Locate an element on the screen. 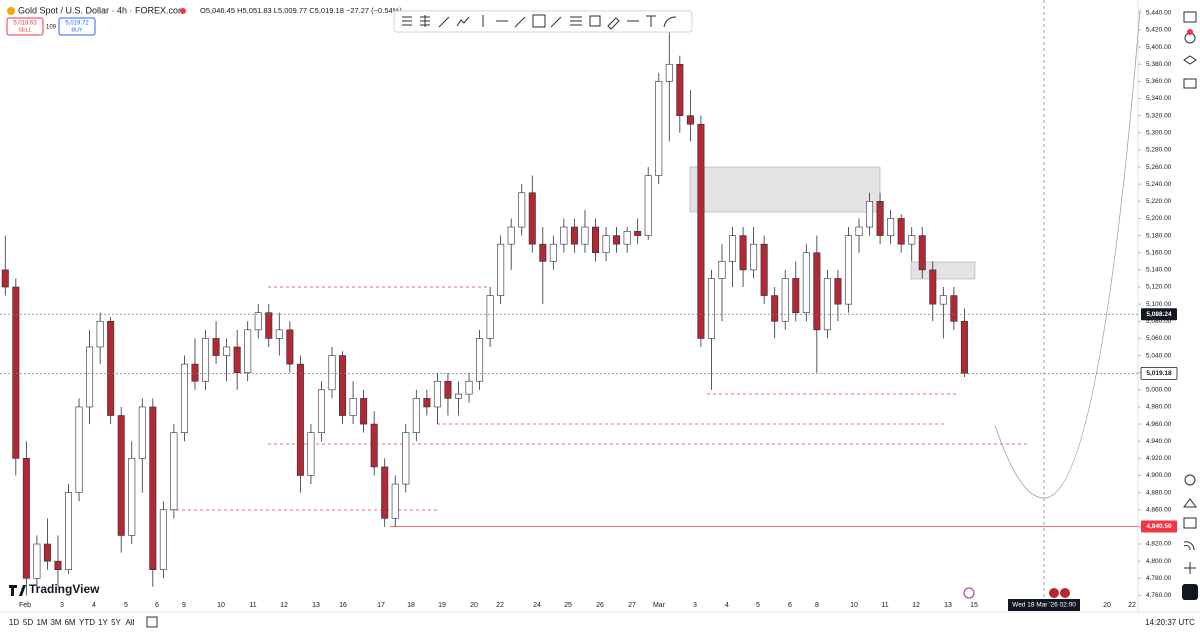  x-tick-label: 12 is located at coordinates (916, 605).